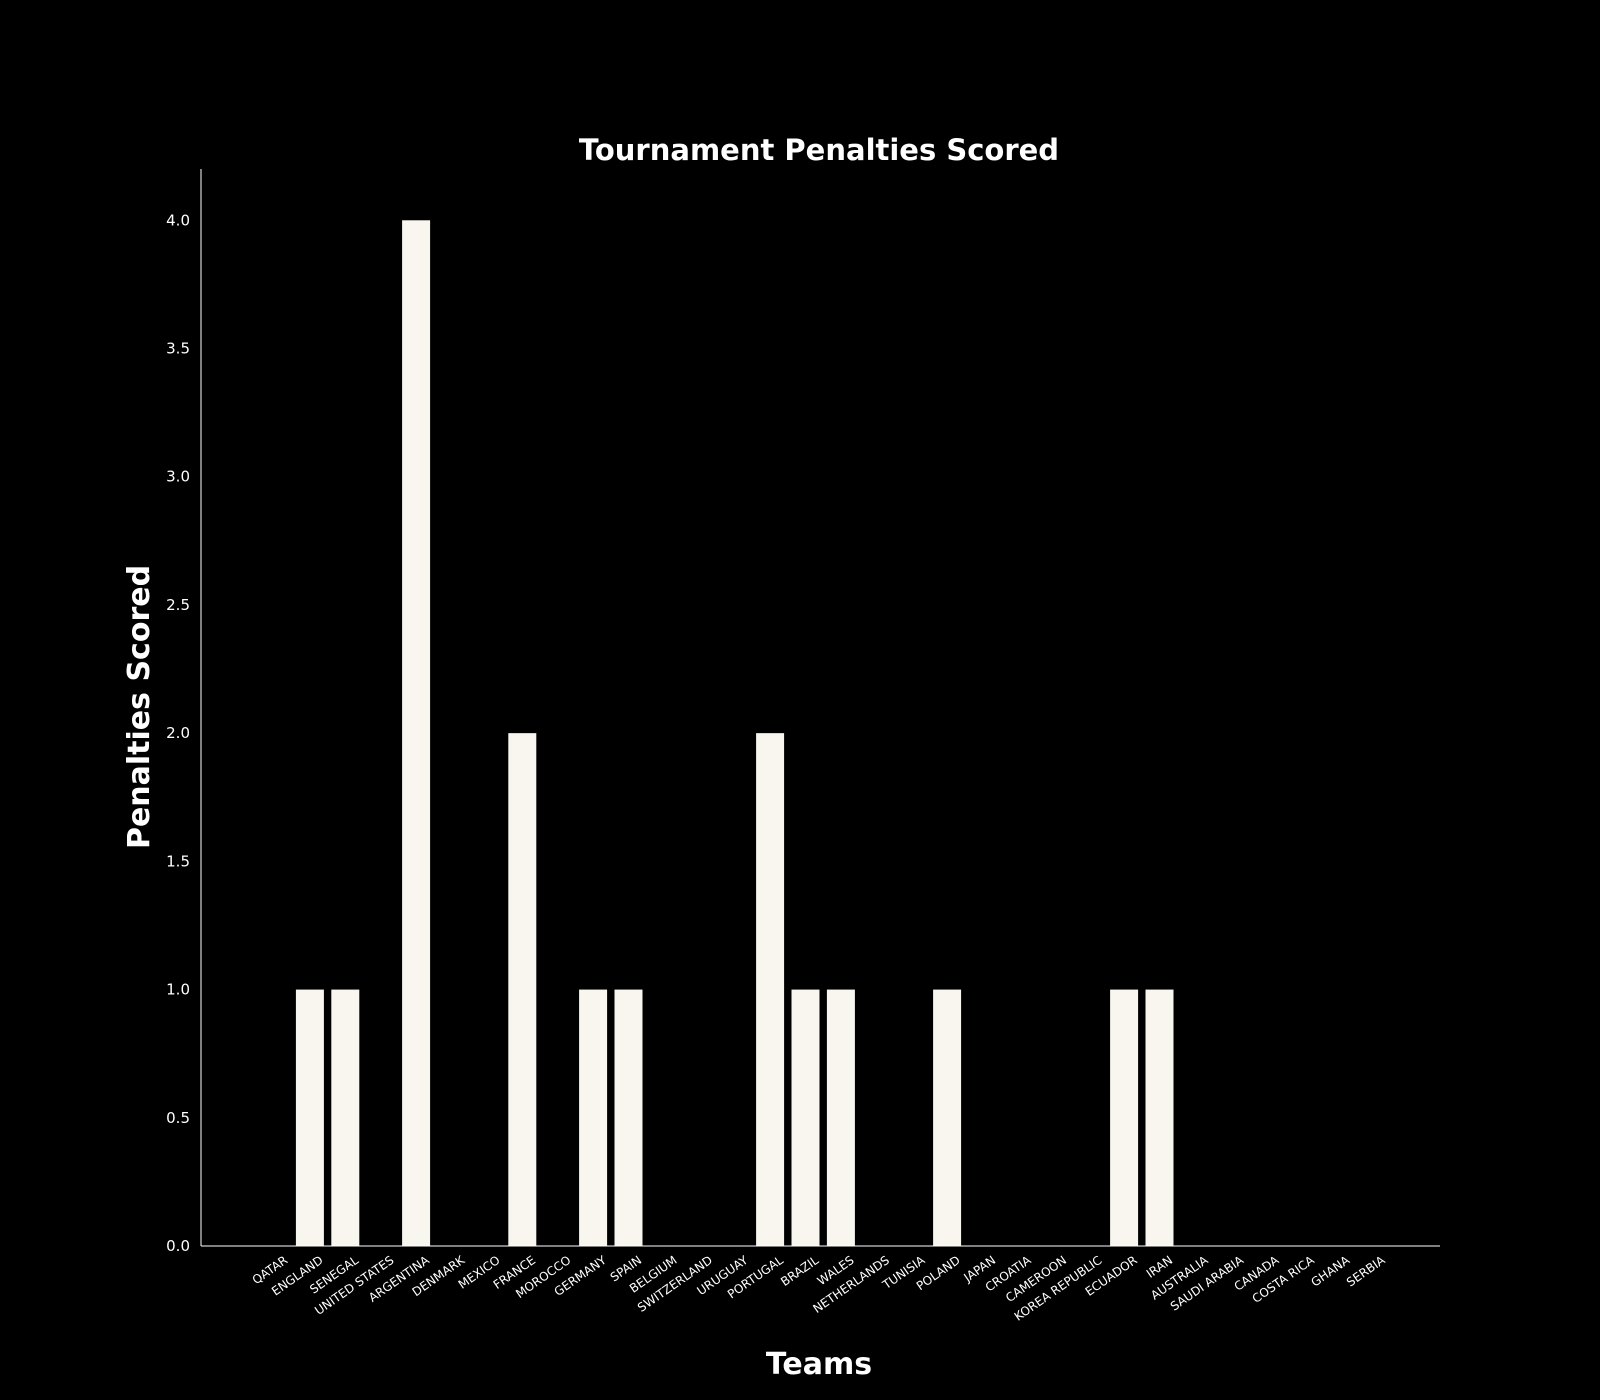 This screenshot has height=1400, width=1600. What do you see at coordinates (178, 1246) in the screenshot?
I see `y-tick-label: 0.0` at bounding box center [178, 1246].